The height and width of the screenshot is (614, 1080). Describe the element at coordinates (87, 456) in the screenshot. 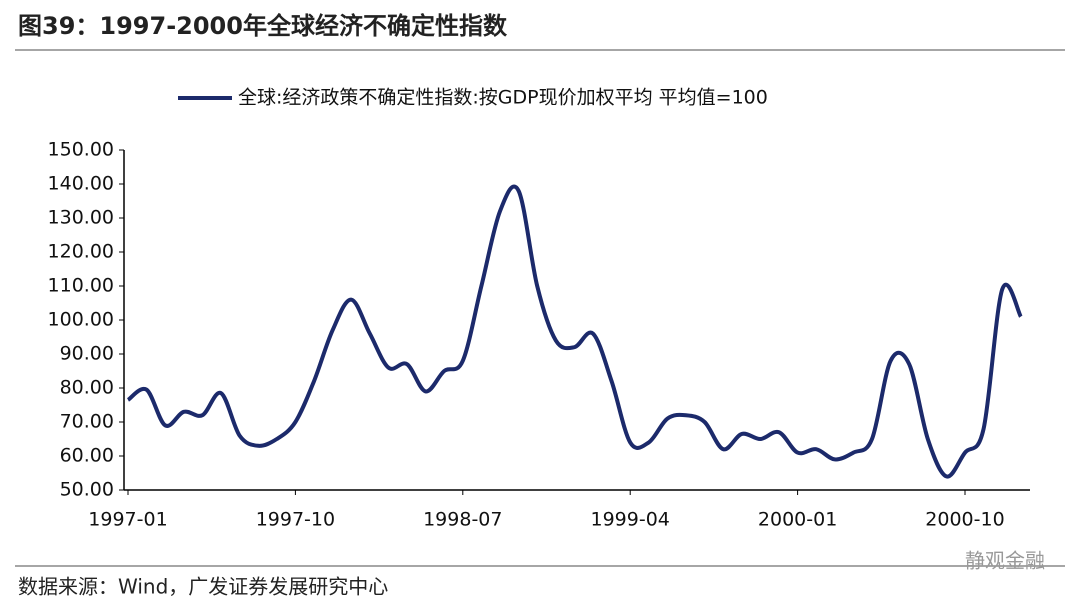

I see `y-tick-label: 60.00` at that location.